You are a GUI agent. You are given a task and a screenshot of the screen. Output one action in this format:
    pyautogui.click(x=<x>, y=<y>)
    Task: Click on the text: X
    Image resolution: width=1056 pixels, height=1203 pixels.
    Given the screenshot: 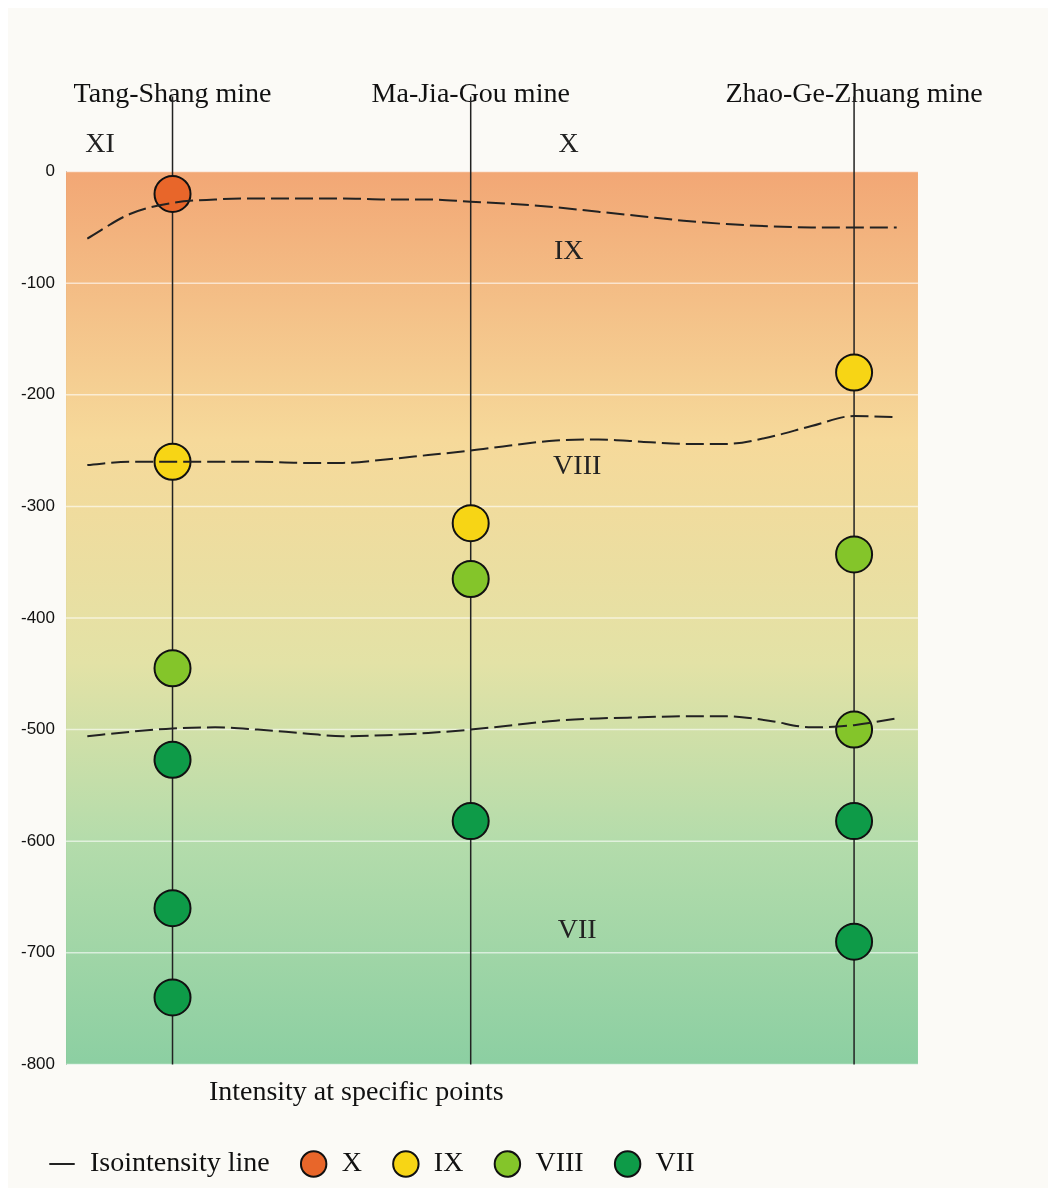 What is the action you would take?
    pyautogui.click(x=568, y=143)
    